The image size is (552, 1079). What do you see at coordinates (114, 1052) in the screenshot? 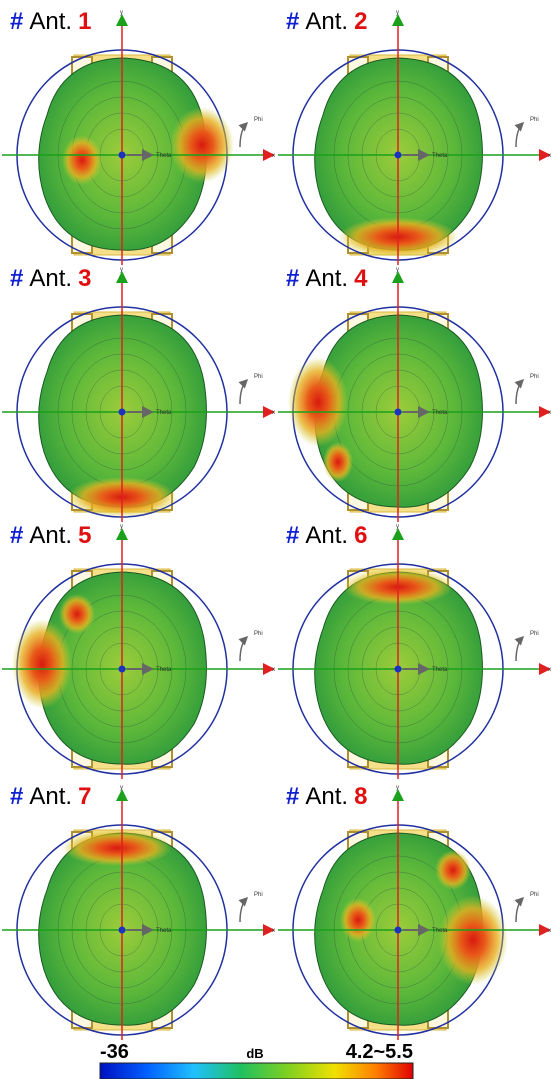
I see `colorbar-min: -36` at bounding box center [114, 1052].